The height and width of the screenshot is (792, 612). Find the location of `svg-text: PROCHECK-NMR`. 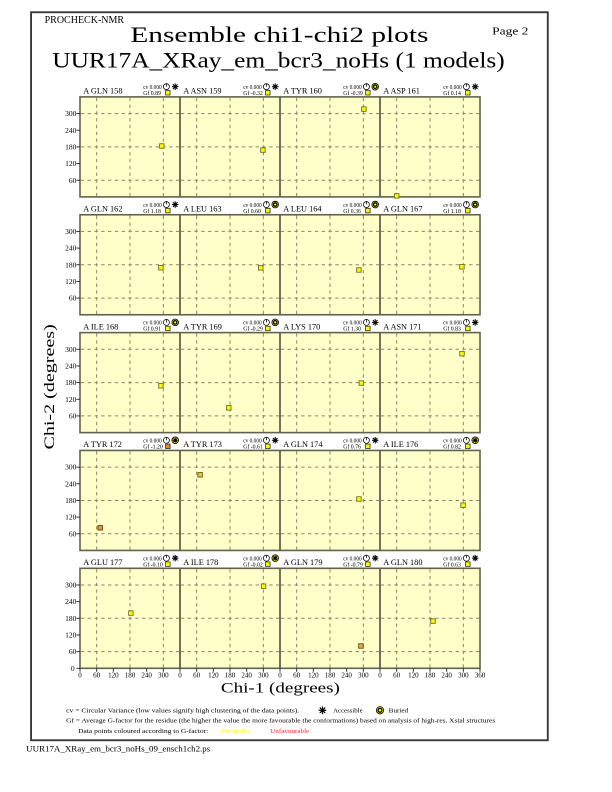

svg-text: PROCHECK-NMR is located at coordinates (85, 20).